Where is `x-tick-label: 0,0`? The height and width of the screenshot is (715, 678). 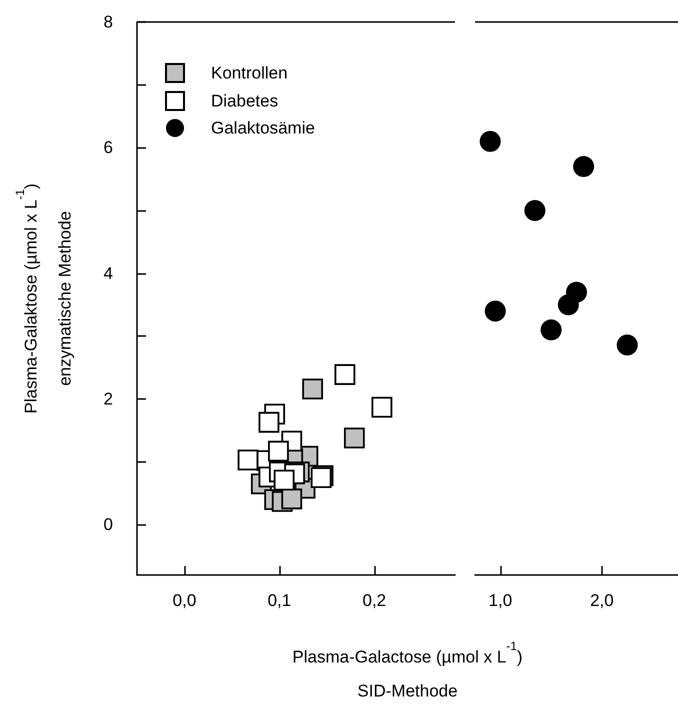
x-tick-label: 0,0 is located at coordinates (184, 600).